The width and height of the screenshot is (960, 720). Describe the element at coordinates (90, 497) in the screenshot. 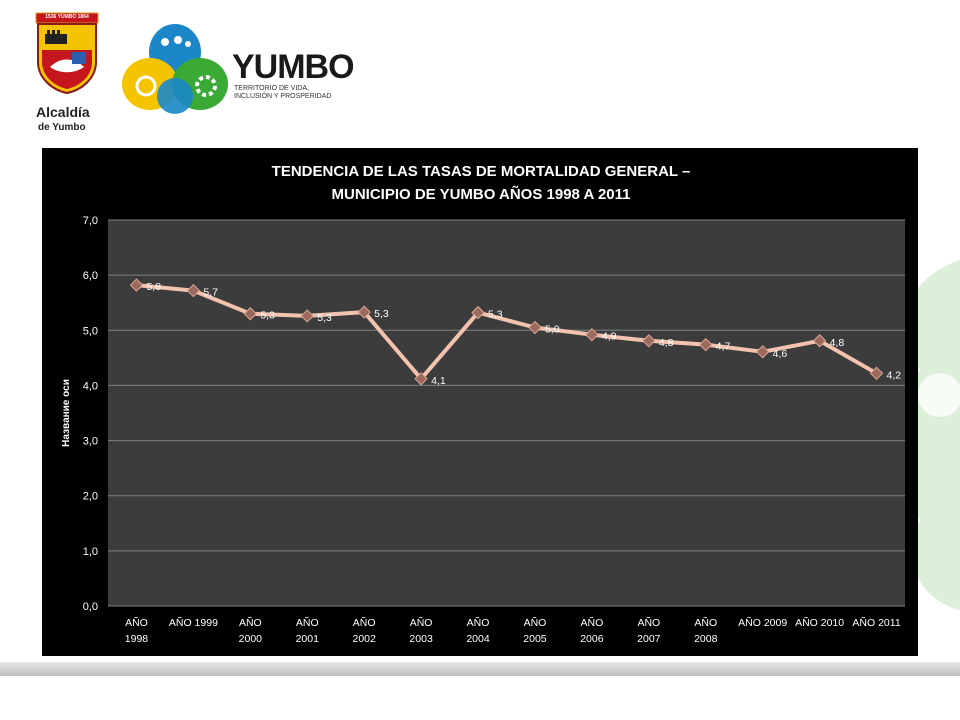

I see `y-tick-label: 2,0` at that location.